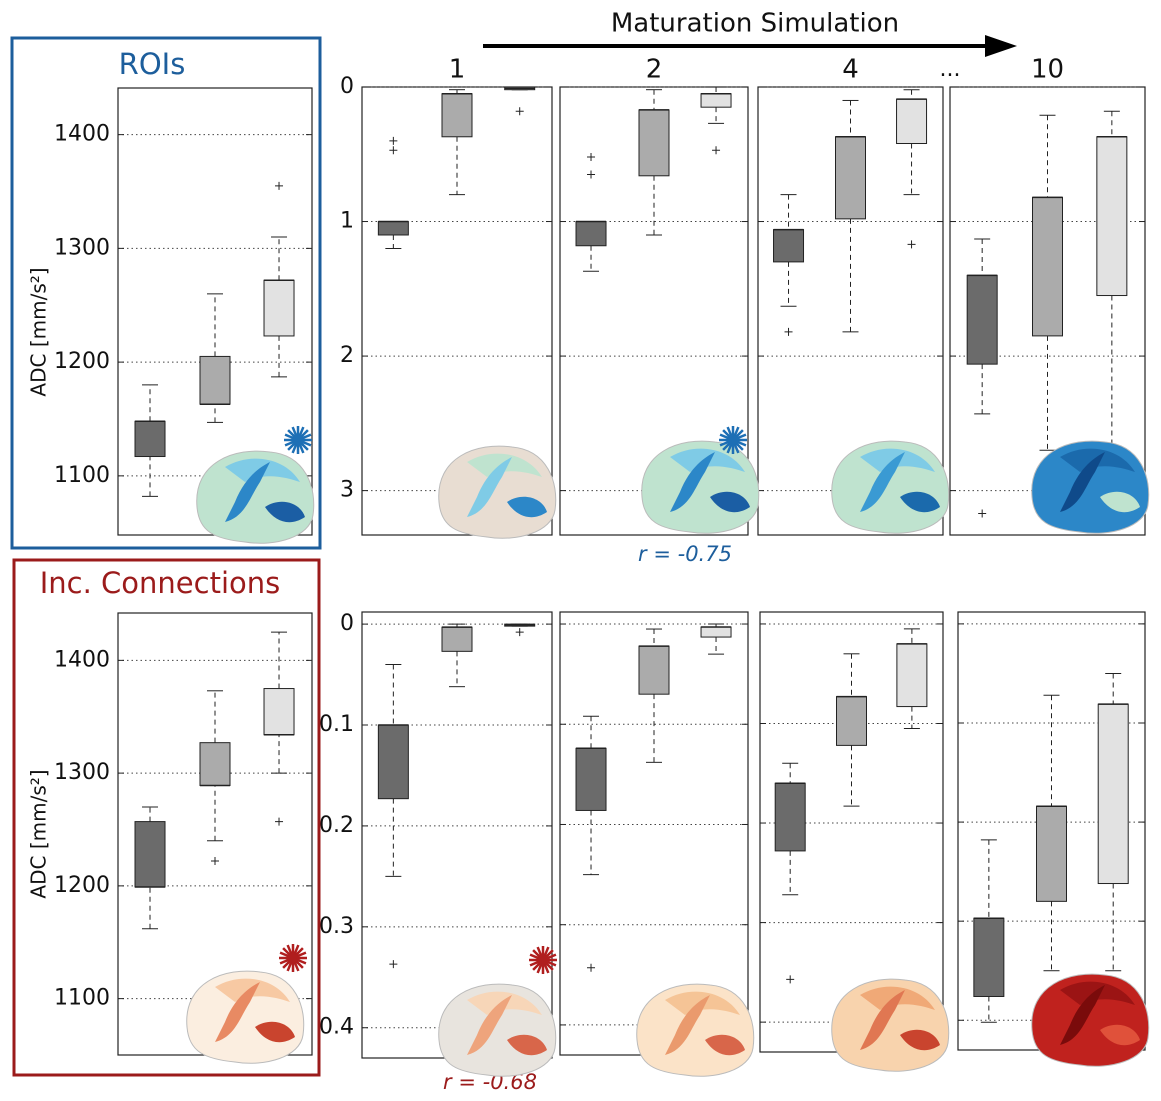 The height and width of the screenshot is (1101, 1161). Describe the element at coordinates (336, 1027) in the screenshot. I see `y-tick-label: 0.4` at that location.